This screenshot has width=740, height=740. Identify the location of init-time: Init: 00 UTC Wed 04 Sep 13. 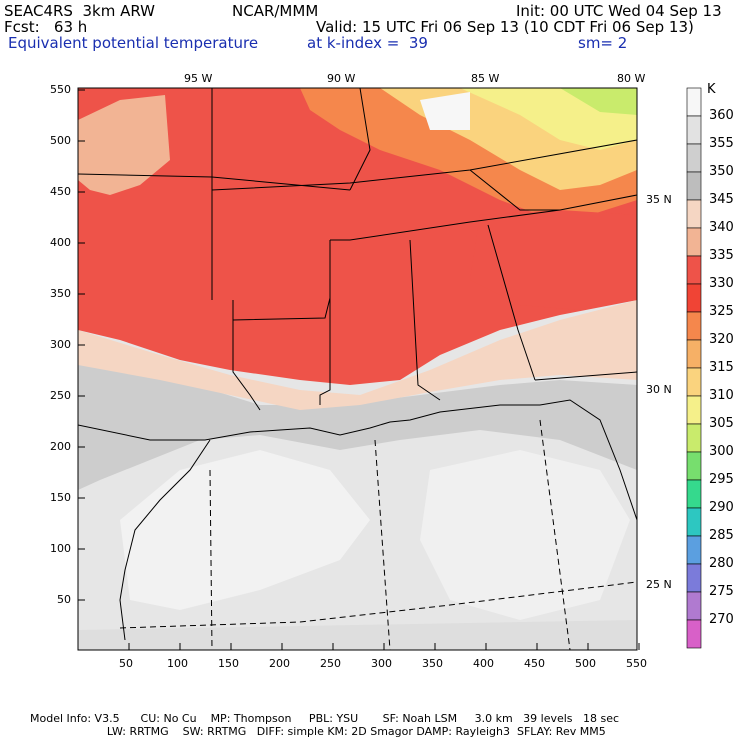
(619, 11).